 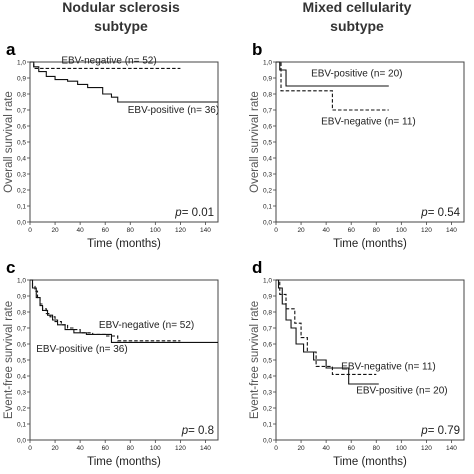 What do you see at coordinates (440, 431) in the screenshot?
I see `p-value: p= 0.79` at bounding box center [440, 431].